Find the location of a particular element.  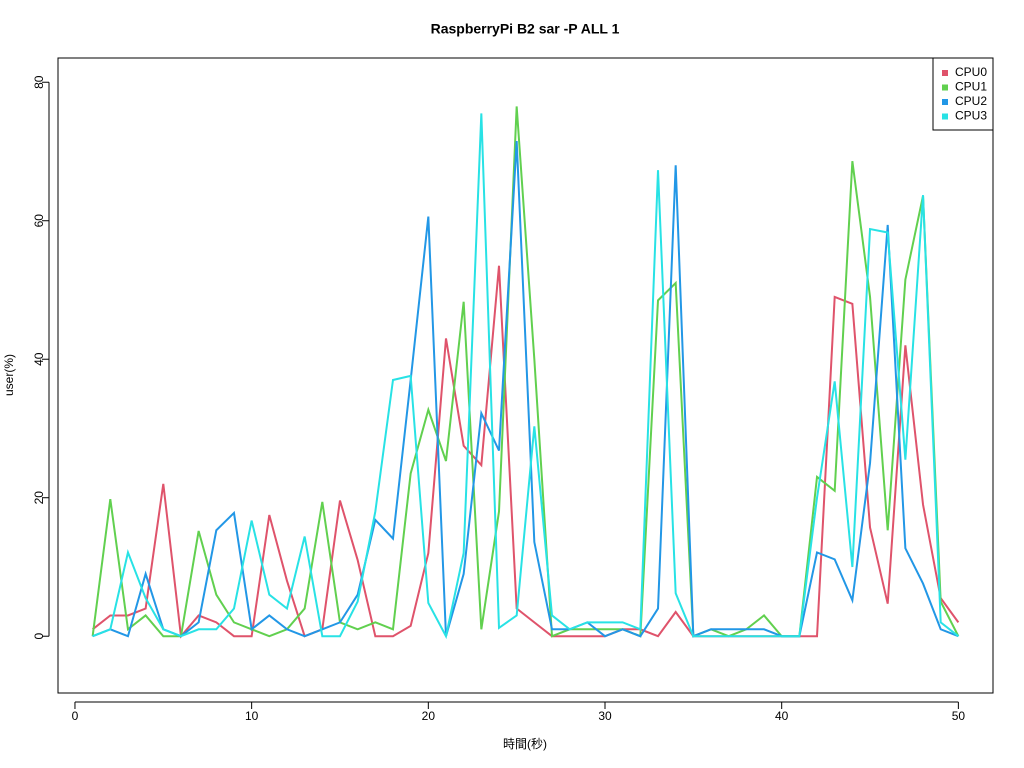

x-tick-label: 30 is located at coordinates (605, 716).